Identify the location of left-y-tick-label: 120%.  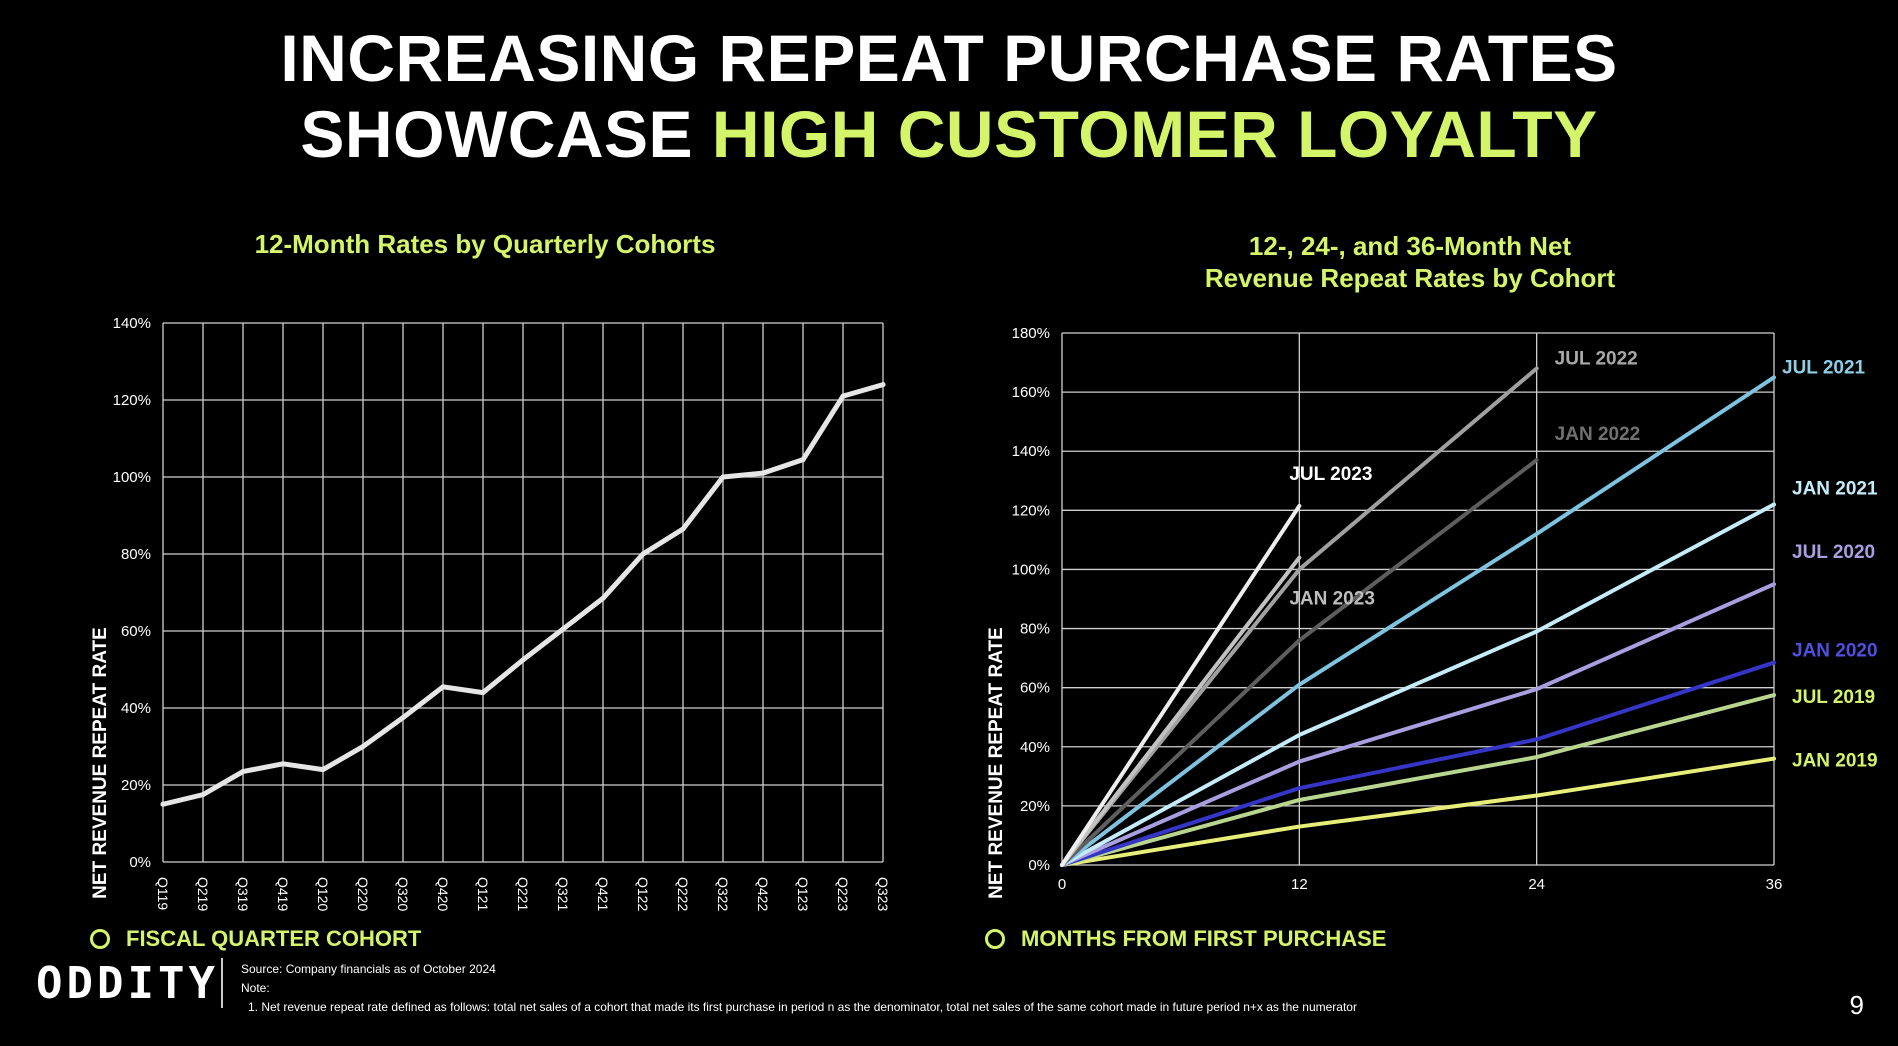
(132, 400).